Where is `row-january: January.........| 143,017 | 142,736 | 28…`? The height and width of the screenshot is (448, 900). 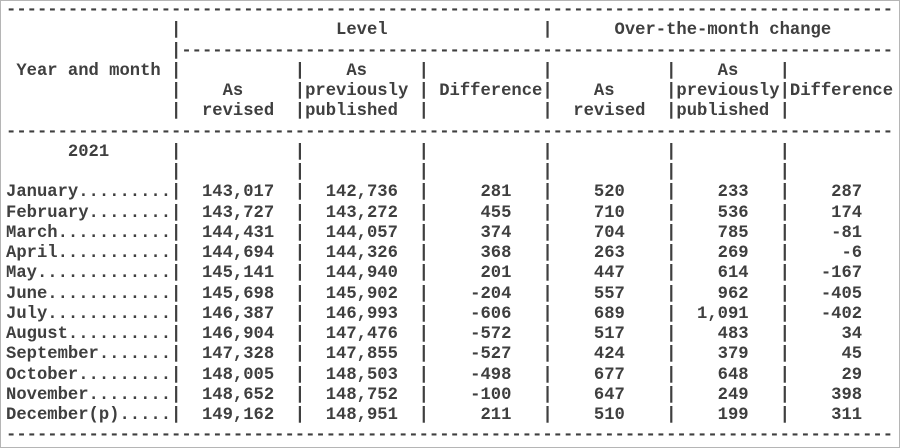
row-january: January.........| 143,017 | 142,736 | 28… is located at coordinates (450, 193).